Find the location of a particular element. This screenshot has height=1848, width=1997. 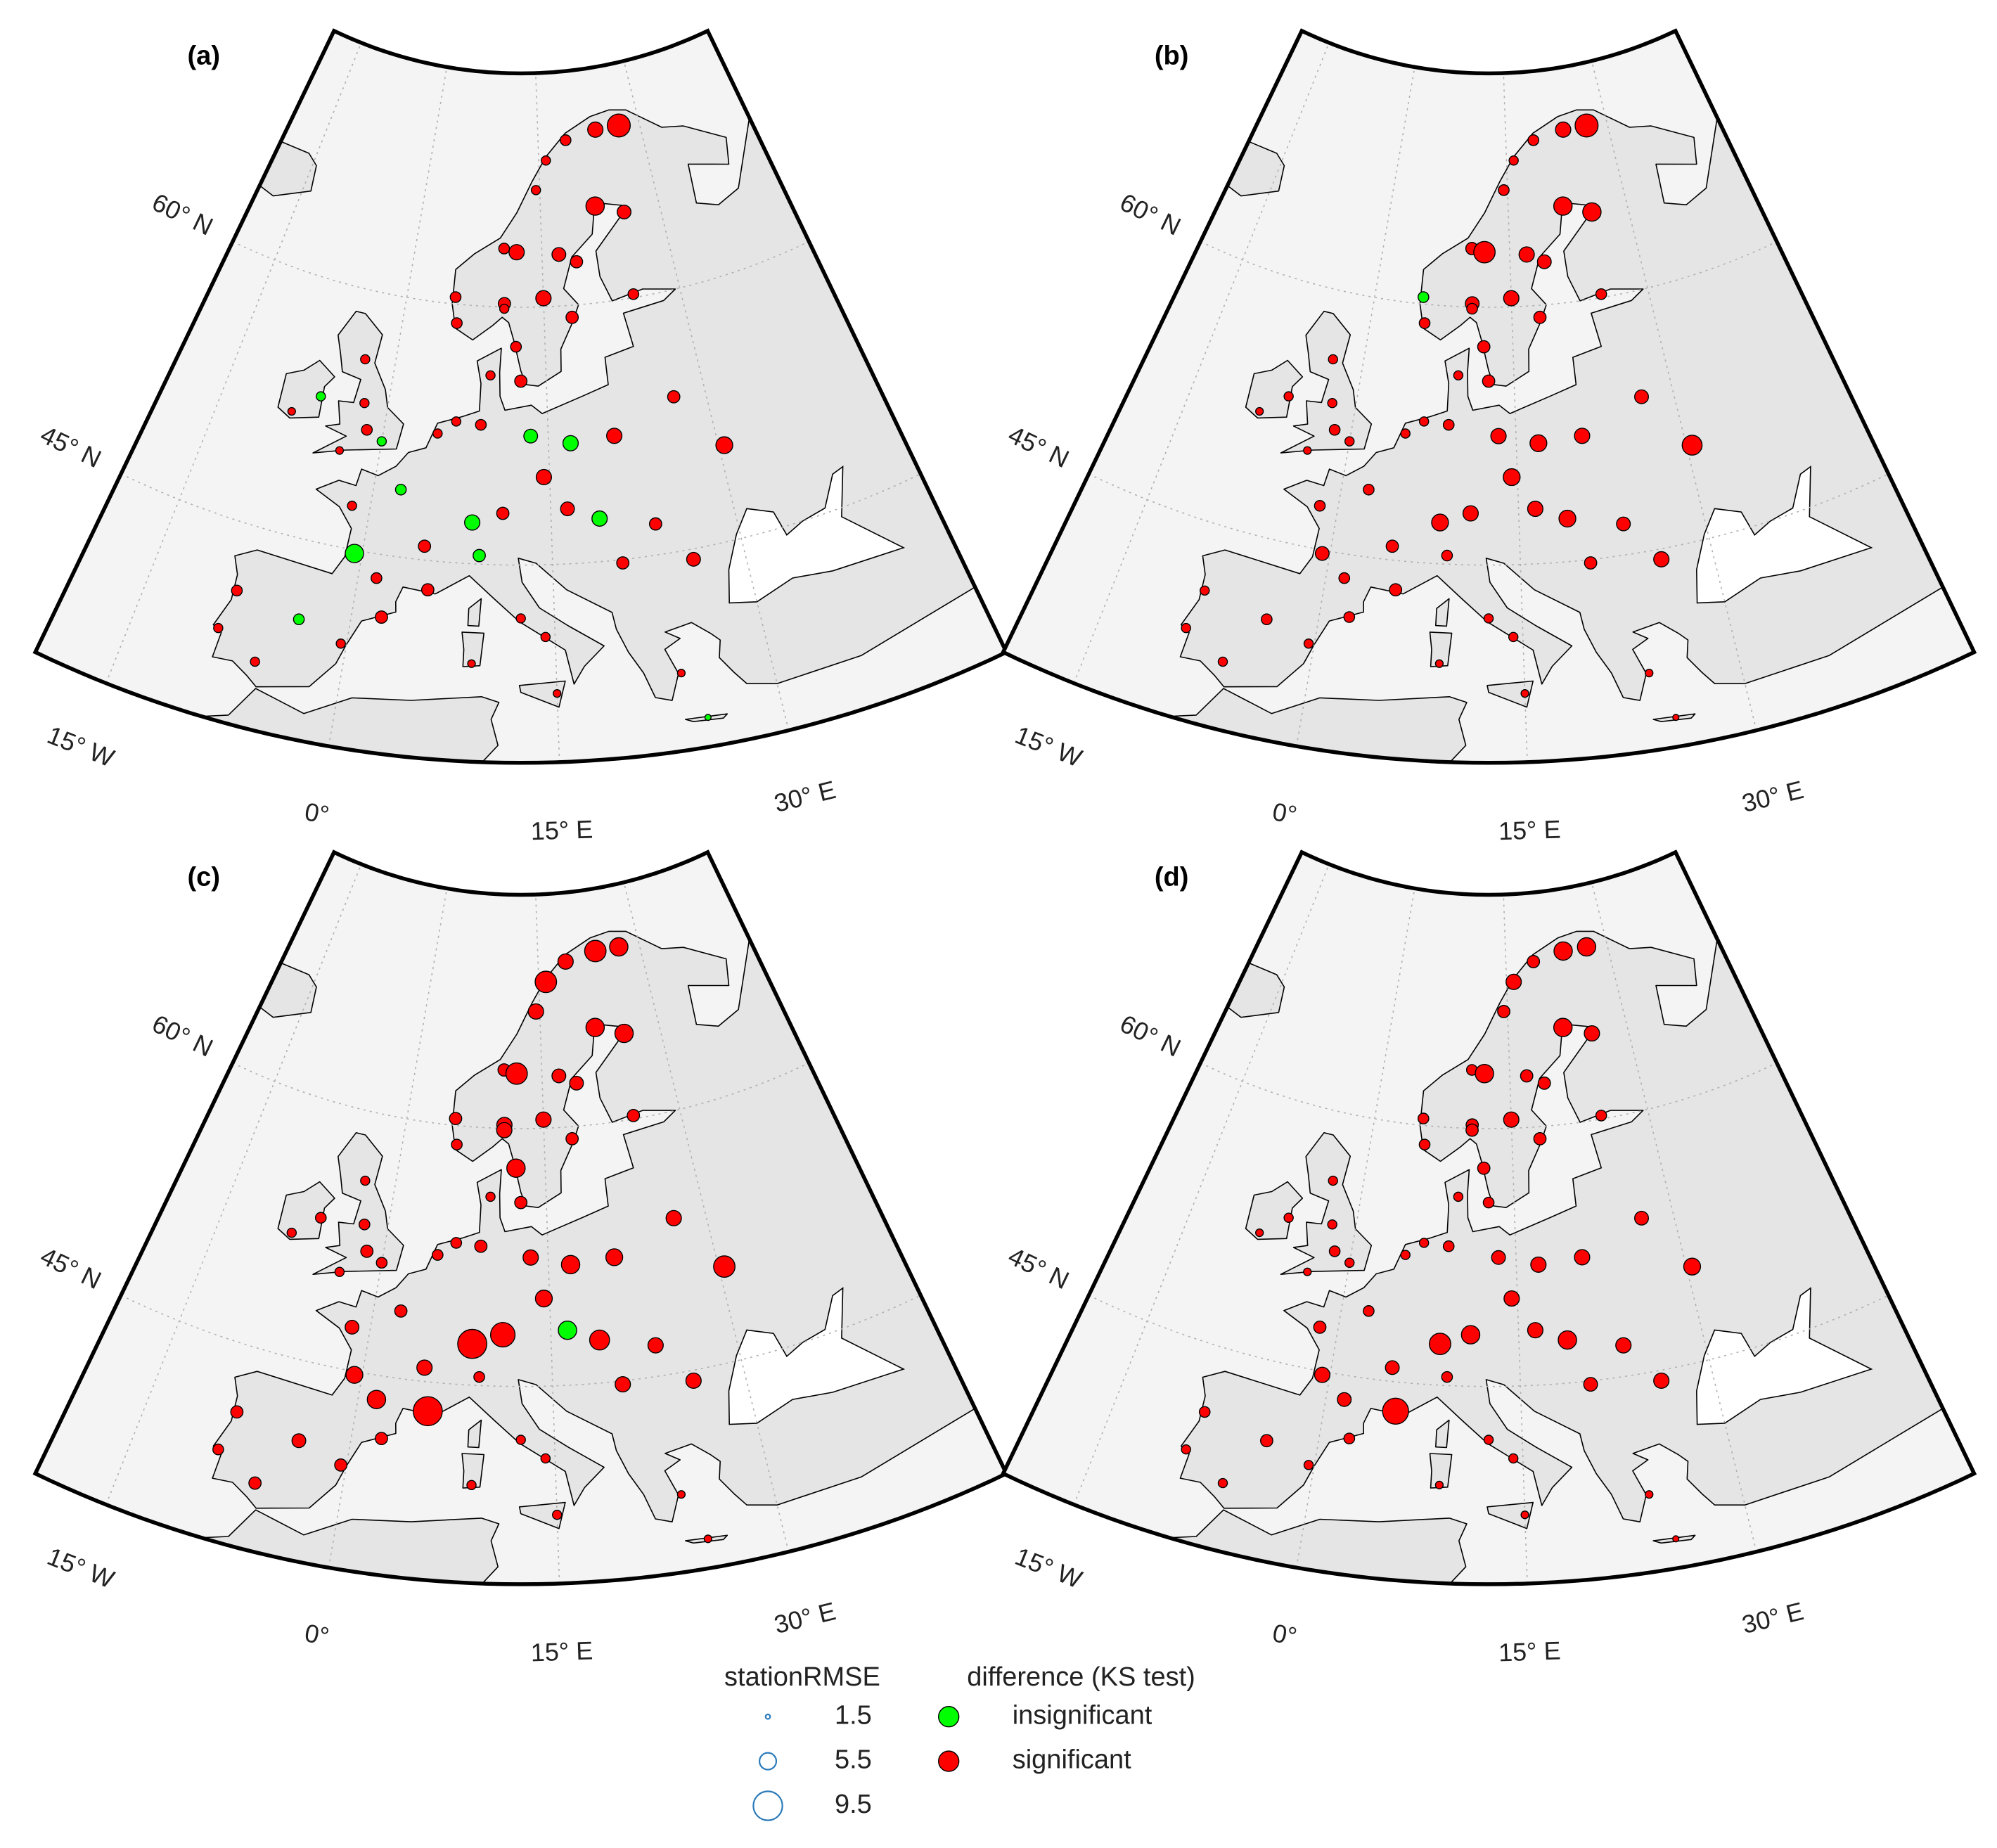

panel-label: (d) is located at coordinates (1172, 877).